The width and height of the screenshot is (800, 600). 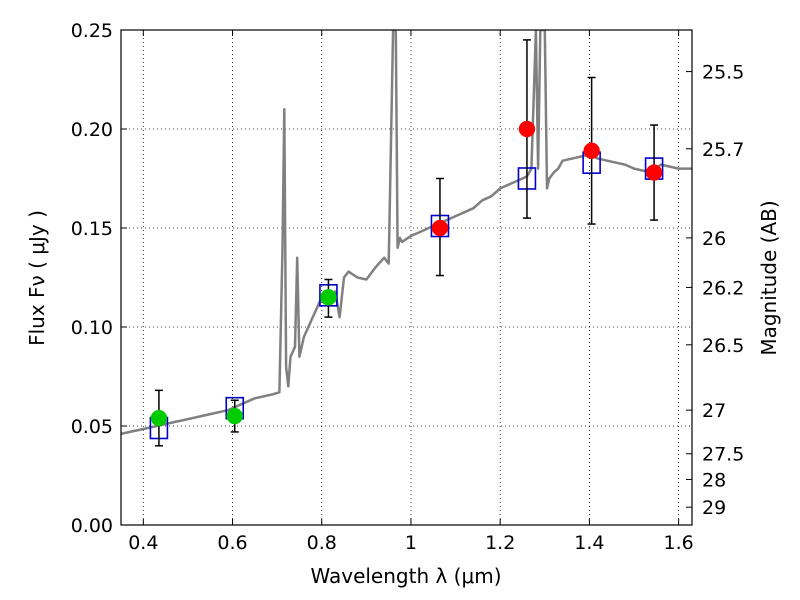 I want to click on y2-tick-label: 25.7, so click(x=723, y=150).